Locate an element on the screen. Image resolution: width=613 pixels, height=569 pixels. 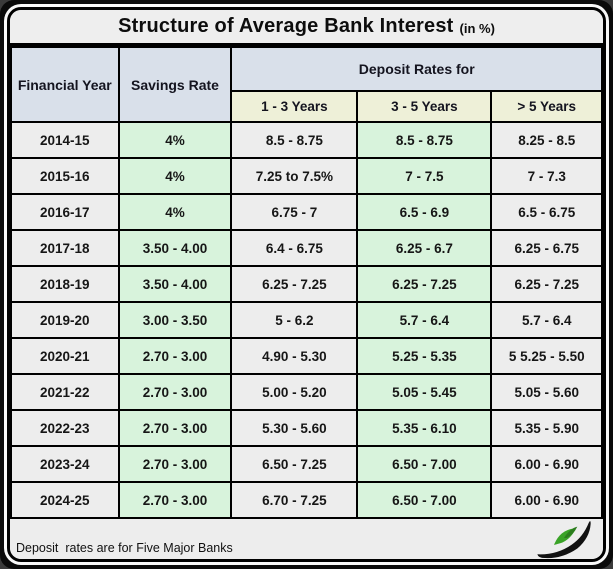
cell-financial-year: 2018-19 is located at coordinates (65, 284).